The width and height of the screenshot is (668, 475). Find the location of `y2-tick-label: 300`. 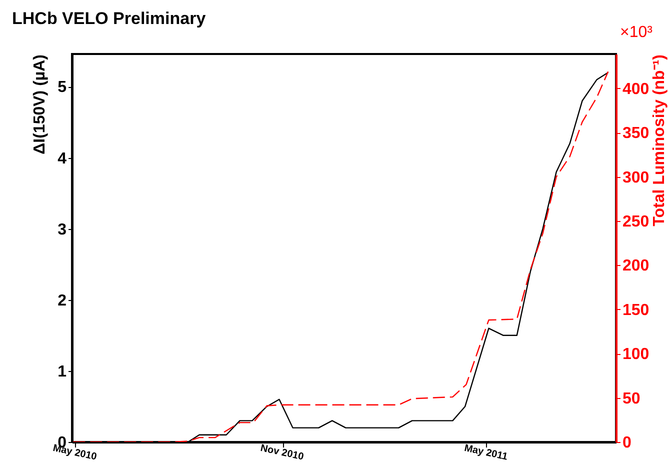

y2-tick-label: 300 is located at coordinates (636, 177).